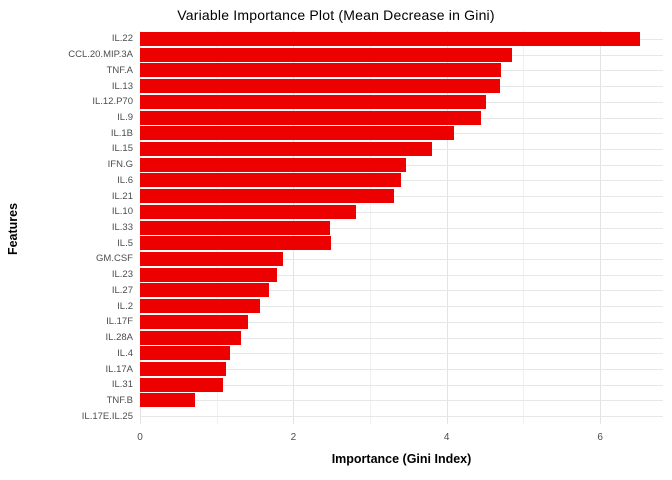  Describe the element at coordinates (297, 133) in the screenshot. I see `bar-IL.1B` at that location.